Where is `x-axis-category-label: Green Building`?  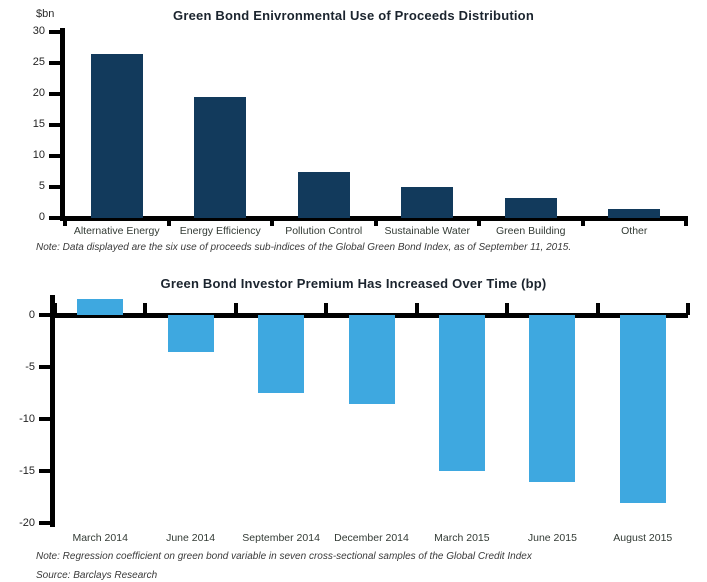
x-axis-category-label: Green Building is located at coordinates (531, 231).